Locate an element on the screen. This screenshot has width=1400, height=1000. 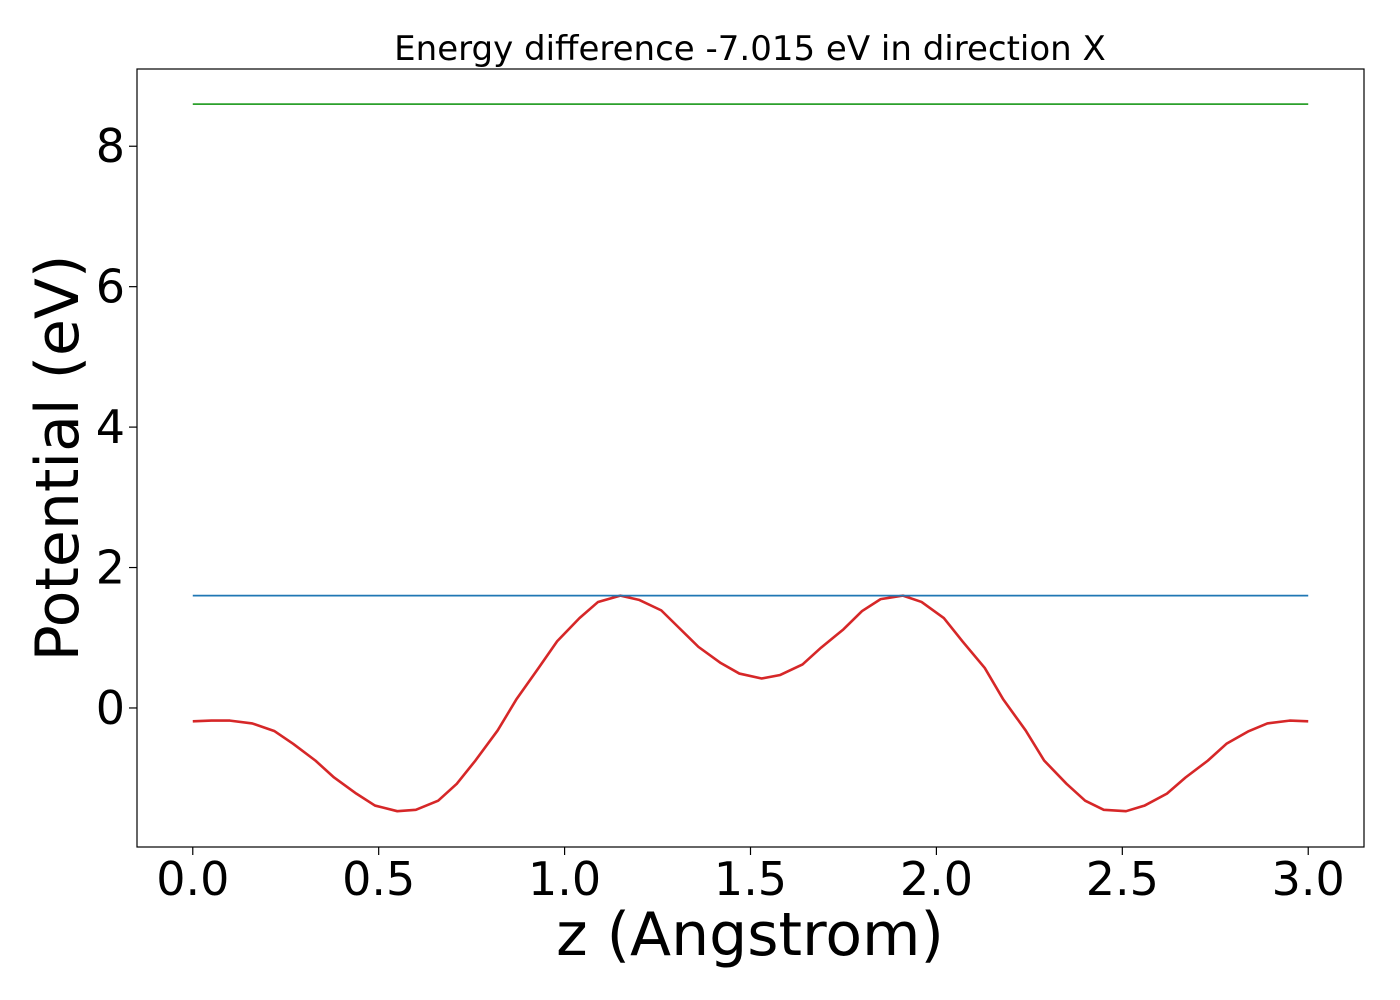
y-tick-label: 8 is located at coordinates (110, 146).